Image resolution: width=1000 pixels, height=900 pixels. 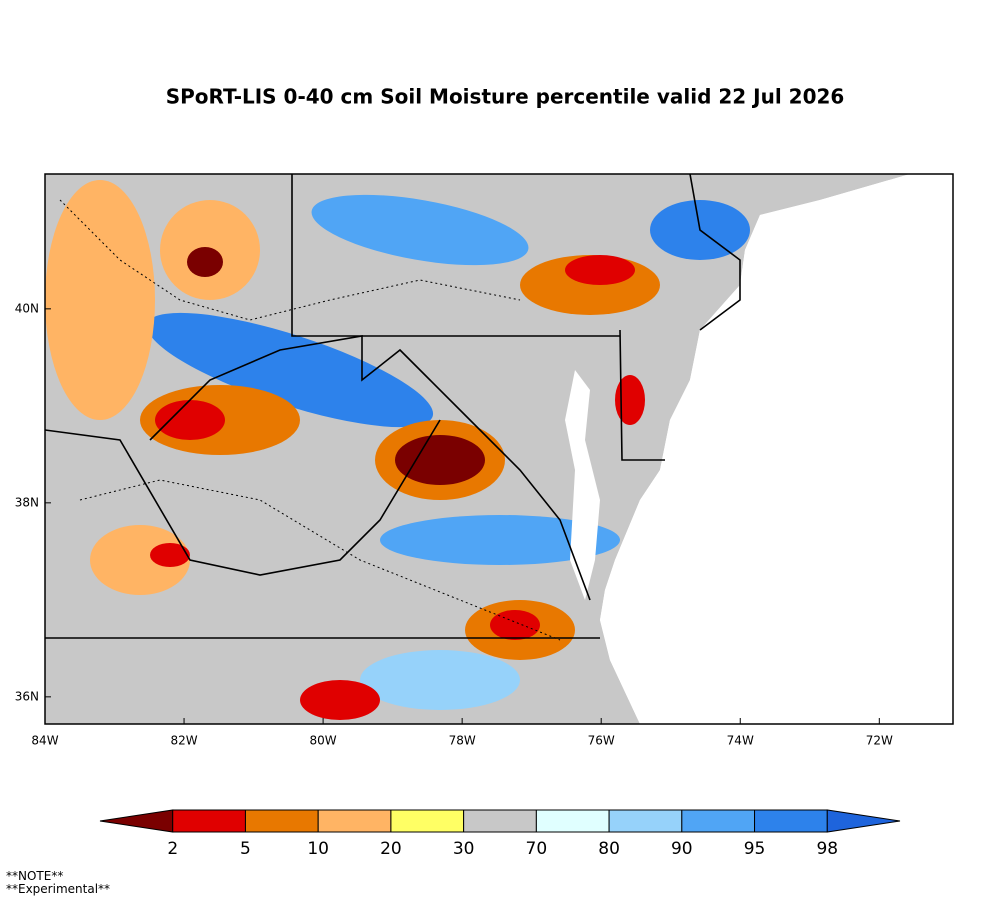 I want to click on colorbar-label: 95, so click(x=755, y=849).